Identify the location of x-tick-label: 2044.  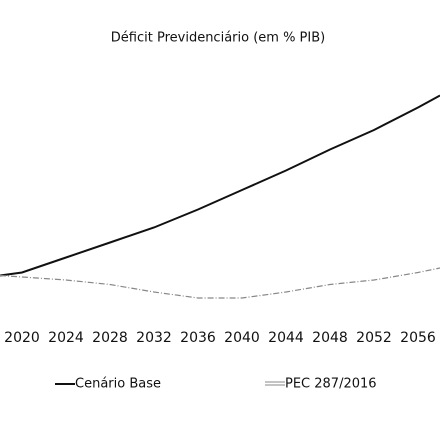
(286, 338).